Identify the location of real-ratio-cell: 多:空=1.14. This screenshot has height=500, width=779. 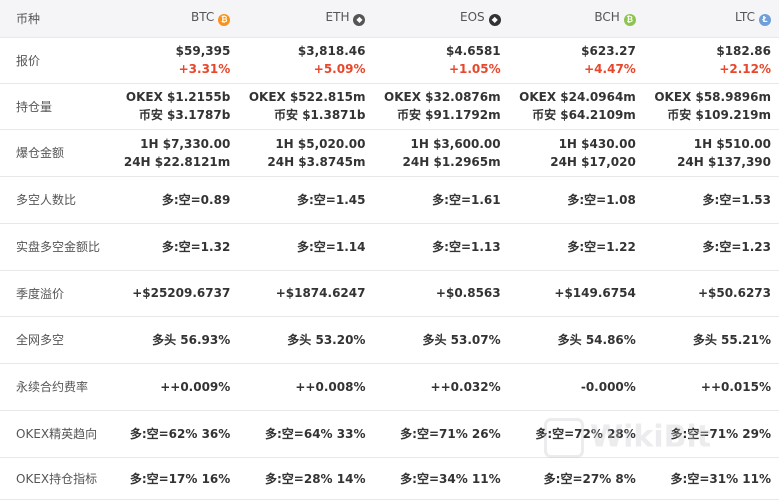
(306, 247).